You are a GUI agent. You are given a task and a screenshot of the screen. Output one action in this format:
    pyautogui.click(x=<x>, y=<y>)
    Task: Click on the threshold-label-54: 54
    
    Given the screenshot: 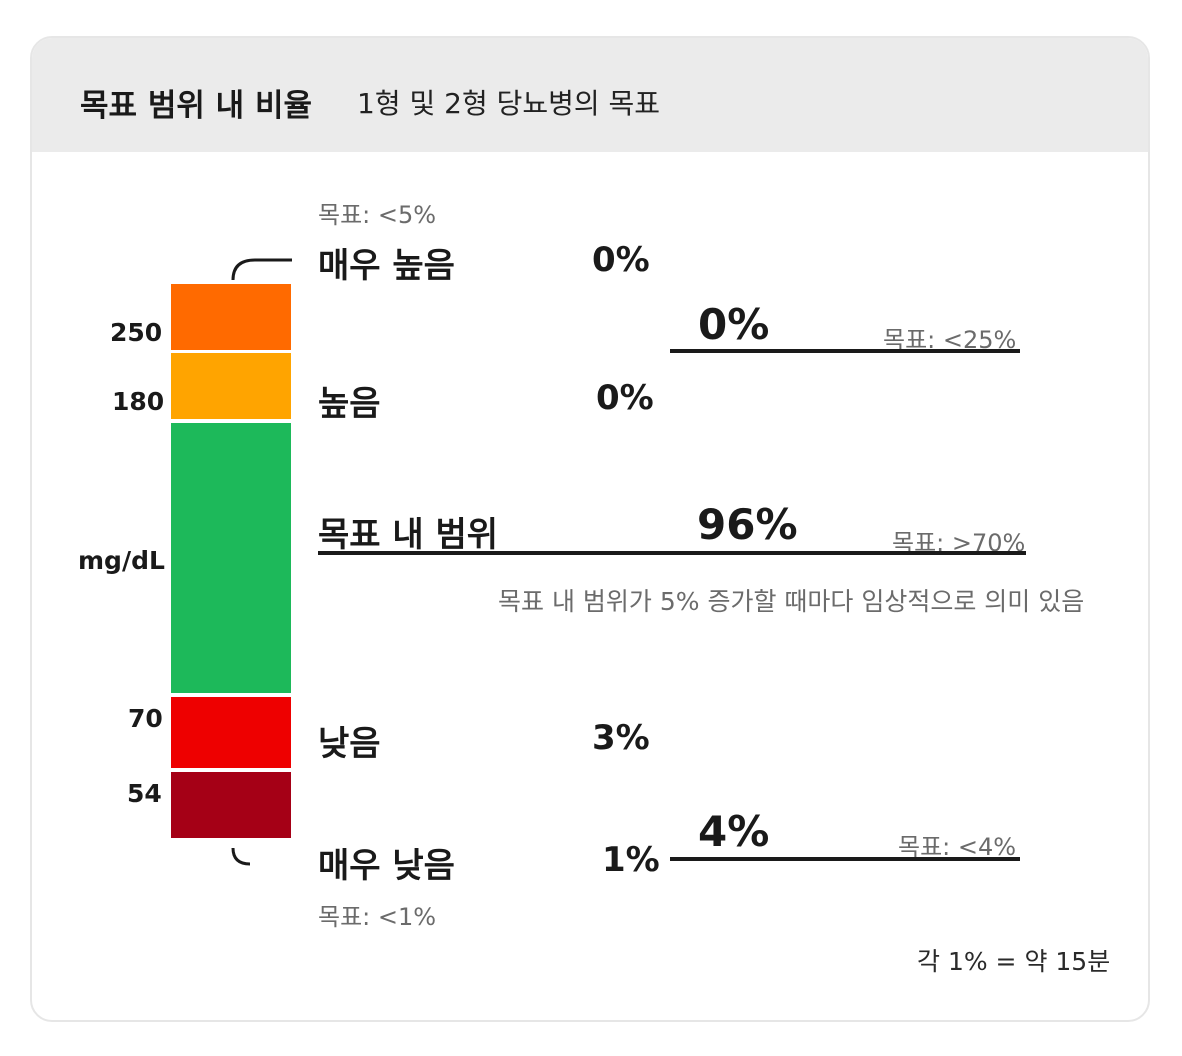 What is the action you would take?
    pyautogui.click(x=144, y=793)
    